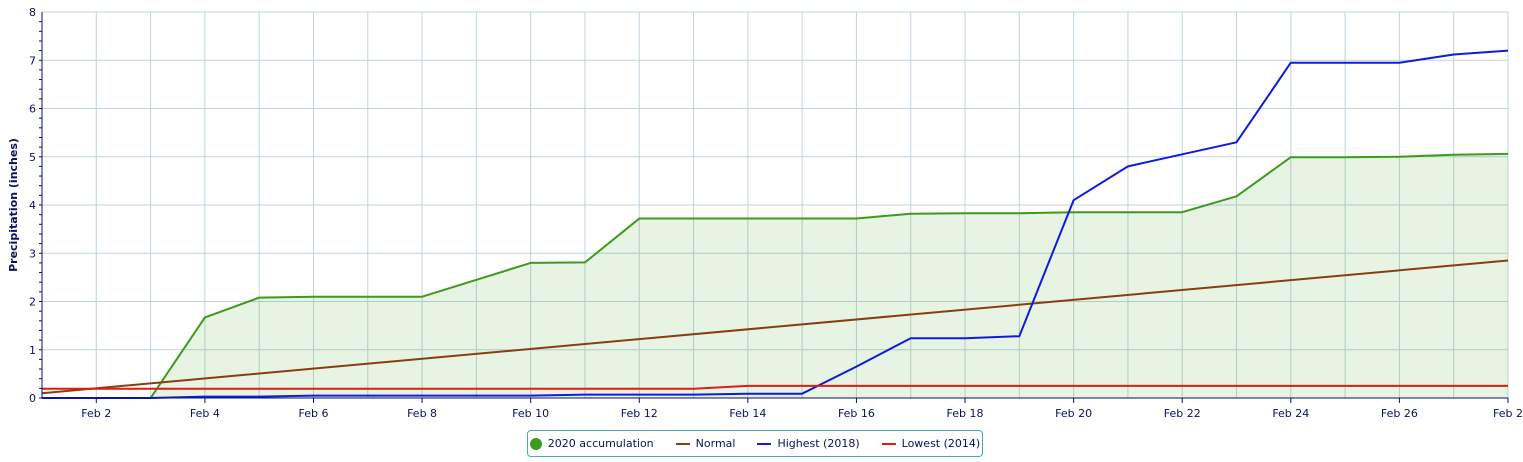  I want to click on y-tick-label: 6, so click(32, 109).